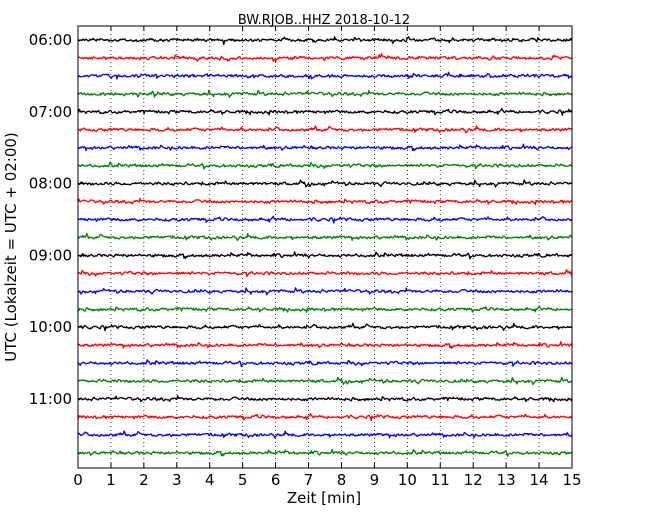  I want to click on x-axis-label: Zeit [min], so click(324, 498).